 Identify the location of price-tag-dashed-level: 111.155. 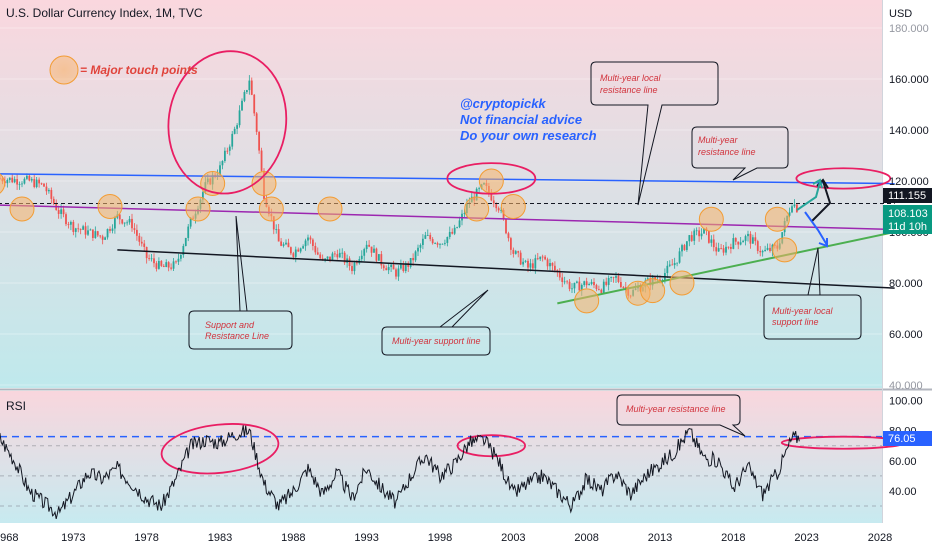
(907, 195).